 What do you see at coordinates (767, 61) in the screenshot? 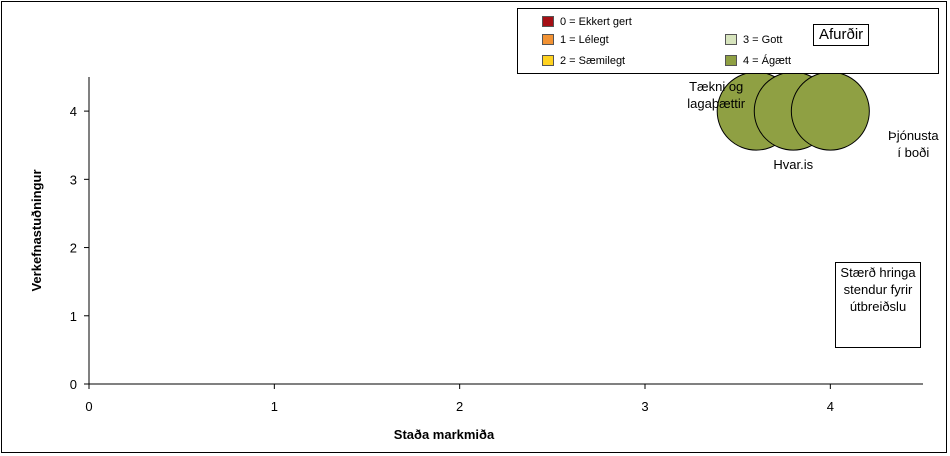
I see `legend-label-4: 4 = Ágætt` at bounding box center [767, 61].